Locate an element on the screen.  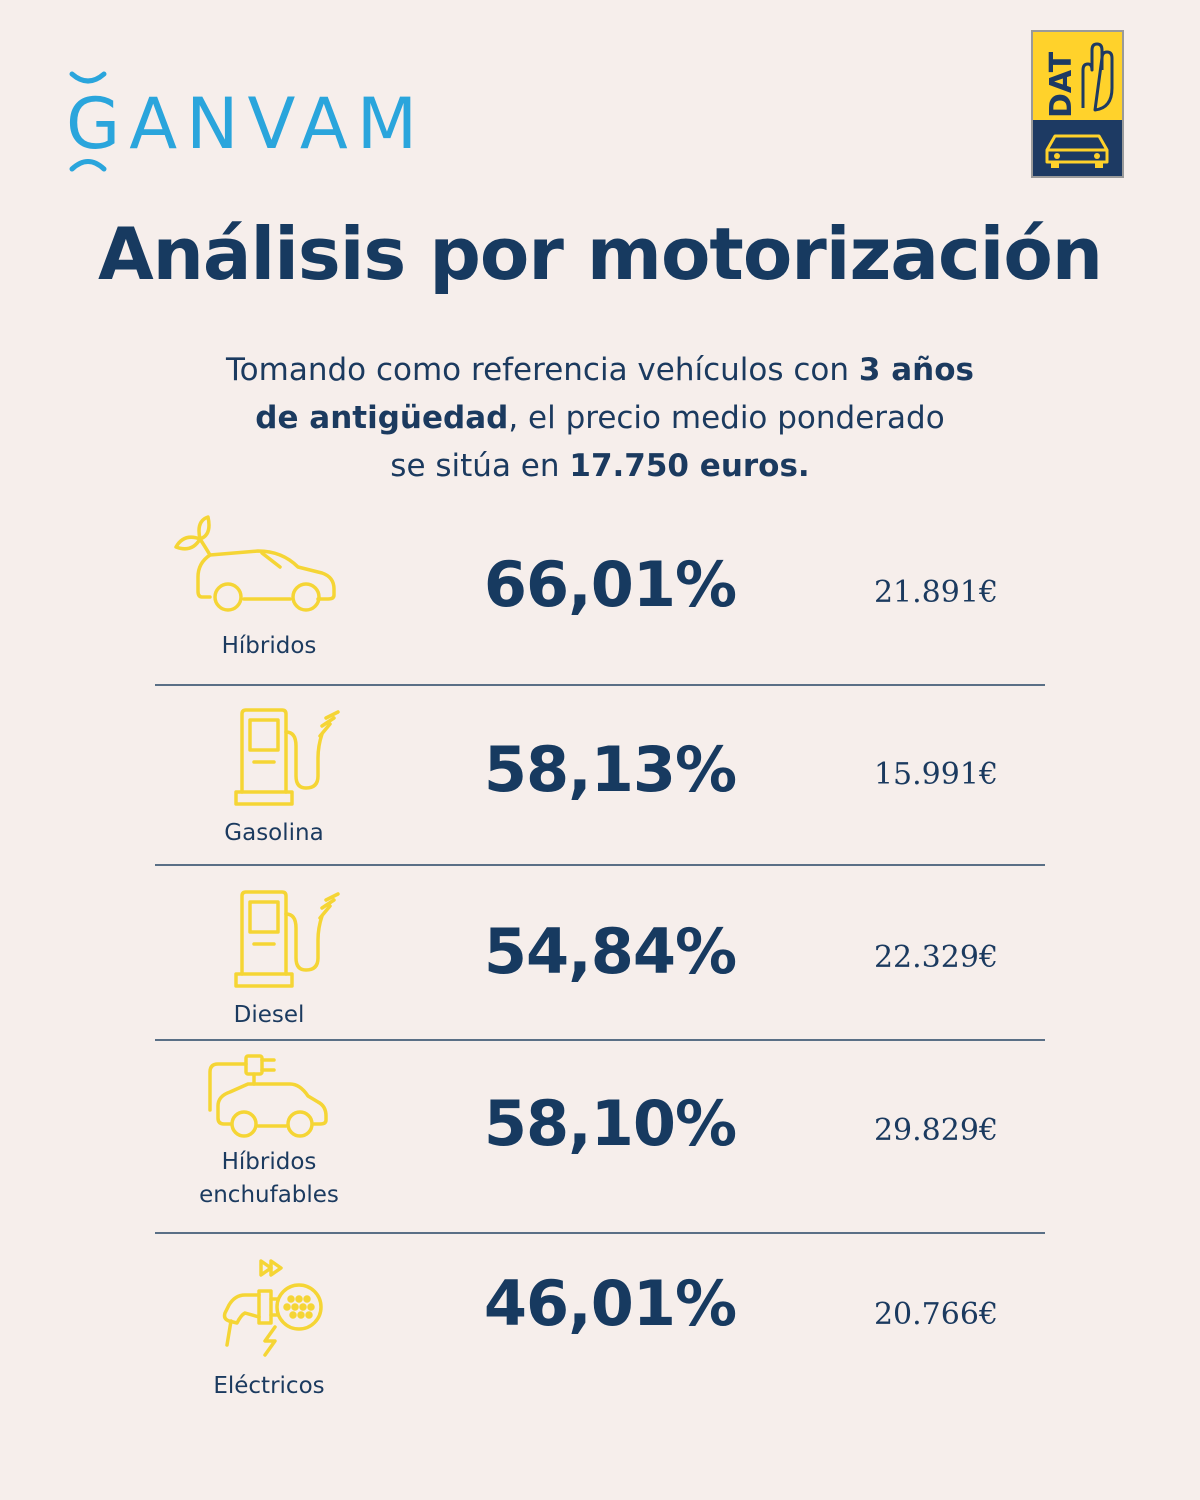
row-label: Gasolina is located at coordinates (274, 833).